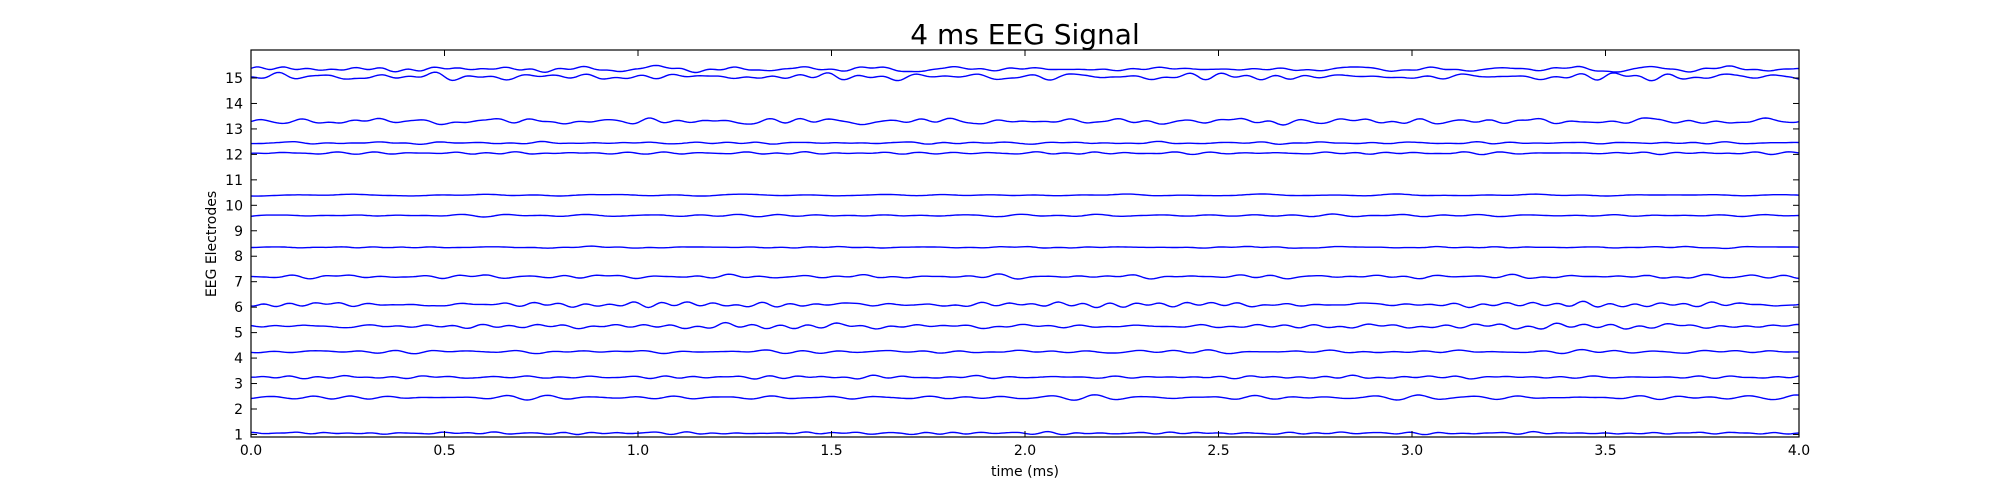 The image size is (2000, 500). What do you see at coordinates (1025, 472) in the screenshot?
I see `x-axis-label: time (ms)` at bounding box center [1025, 472].